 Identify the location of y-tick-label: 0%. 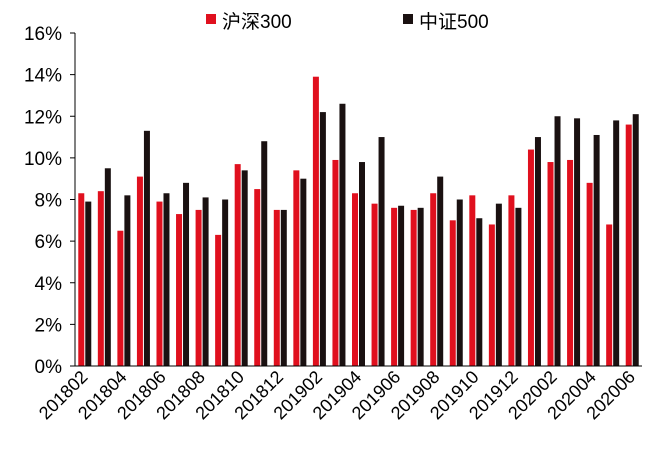
(49, 367).